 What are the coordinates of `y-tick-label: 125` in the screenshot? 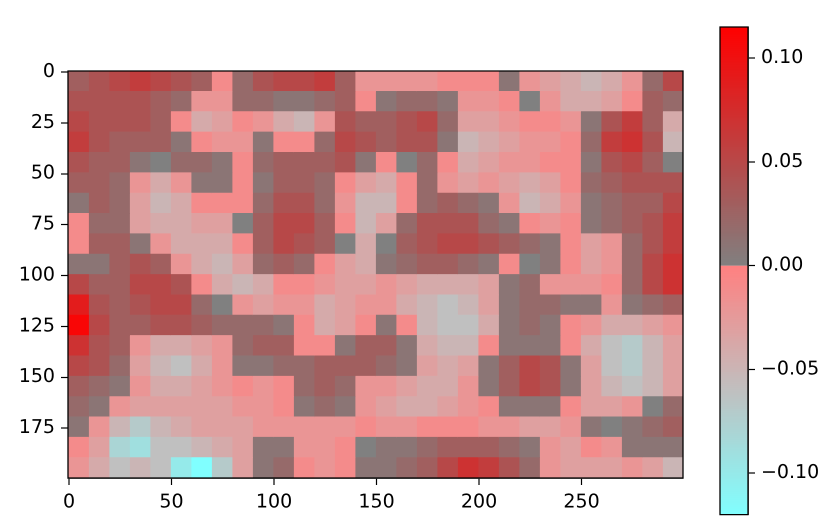 It's located at (36, 325).